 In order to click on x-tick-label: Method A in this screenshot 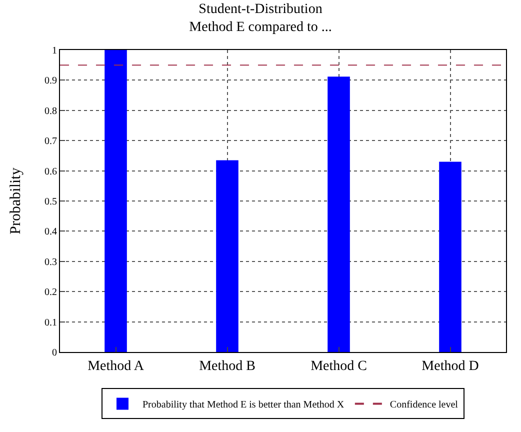, I will do `click(116, 366)`.